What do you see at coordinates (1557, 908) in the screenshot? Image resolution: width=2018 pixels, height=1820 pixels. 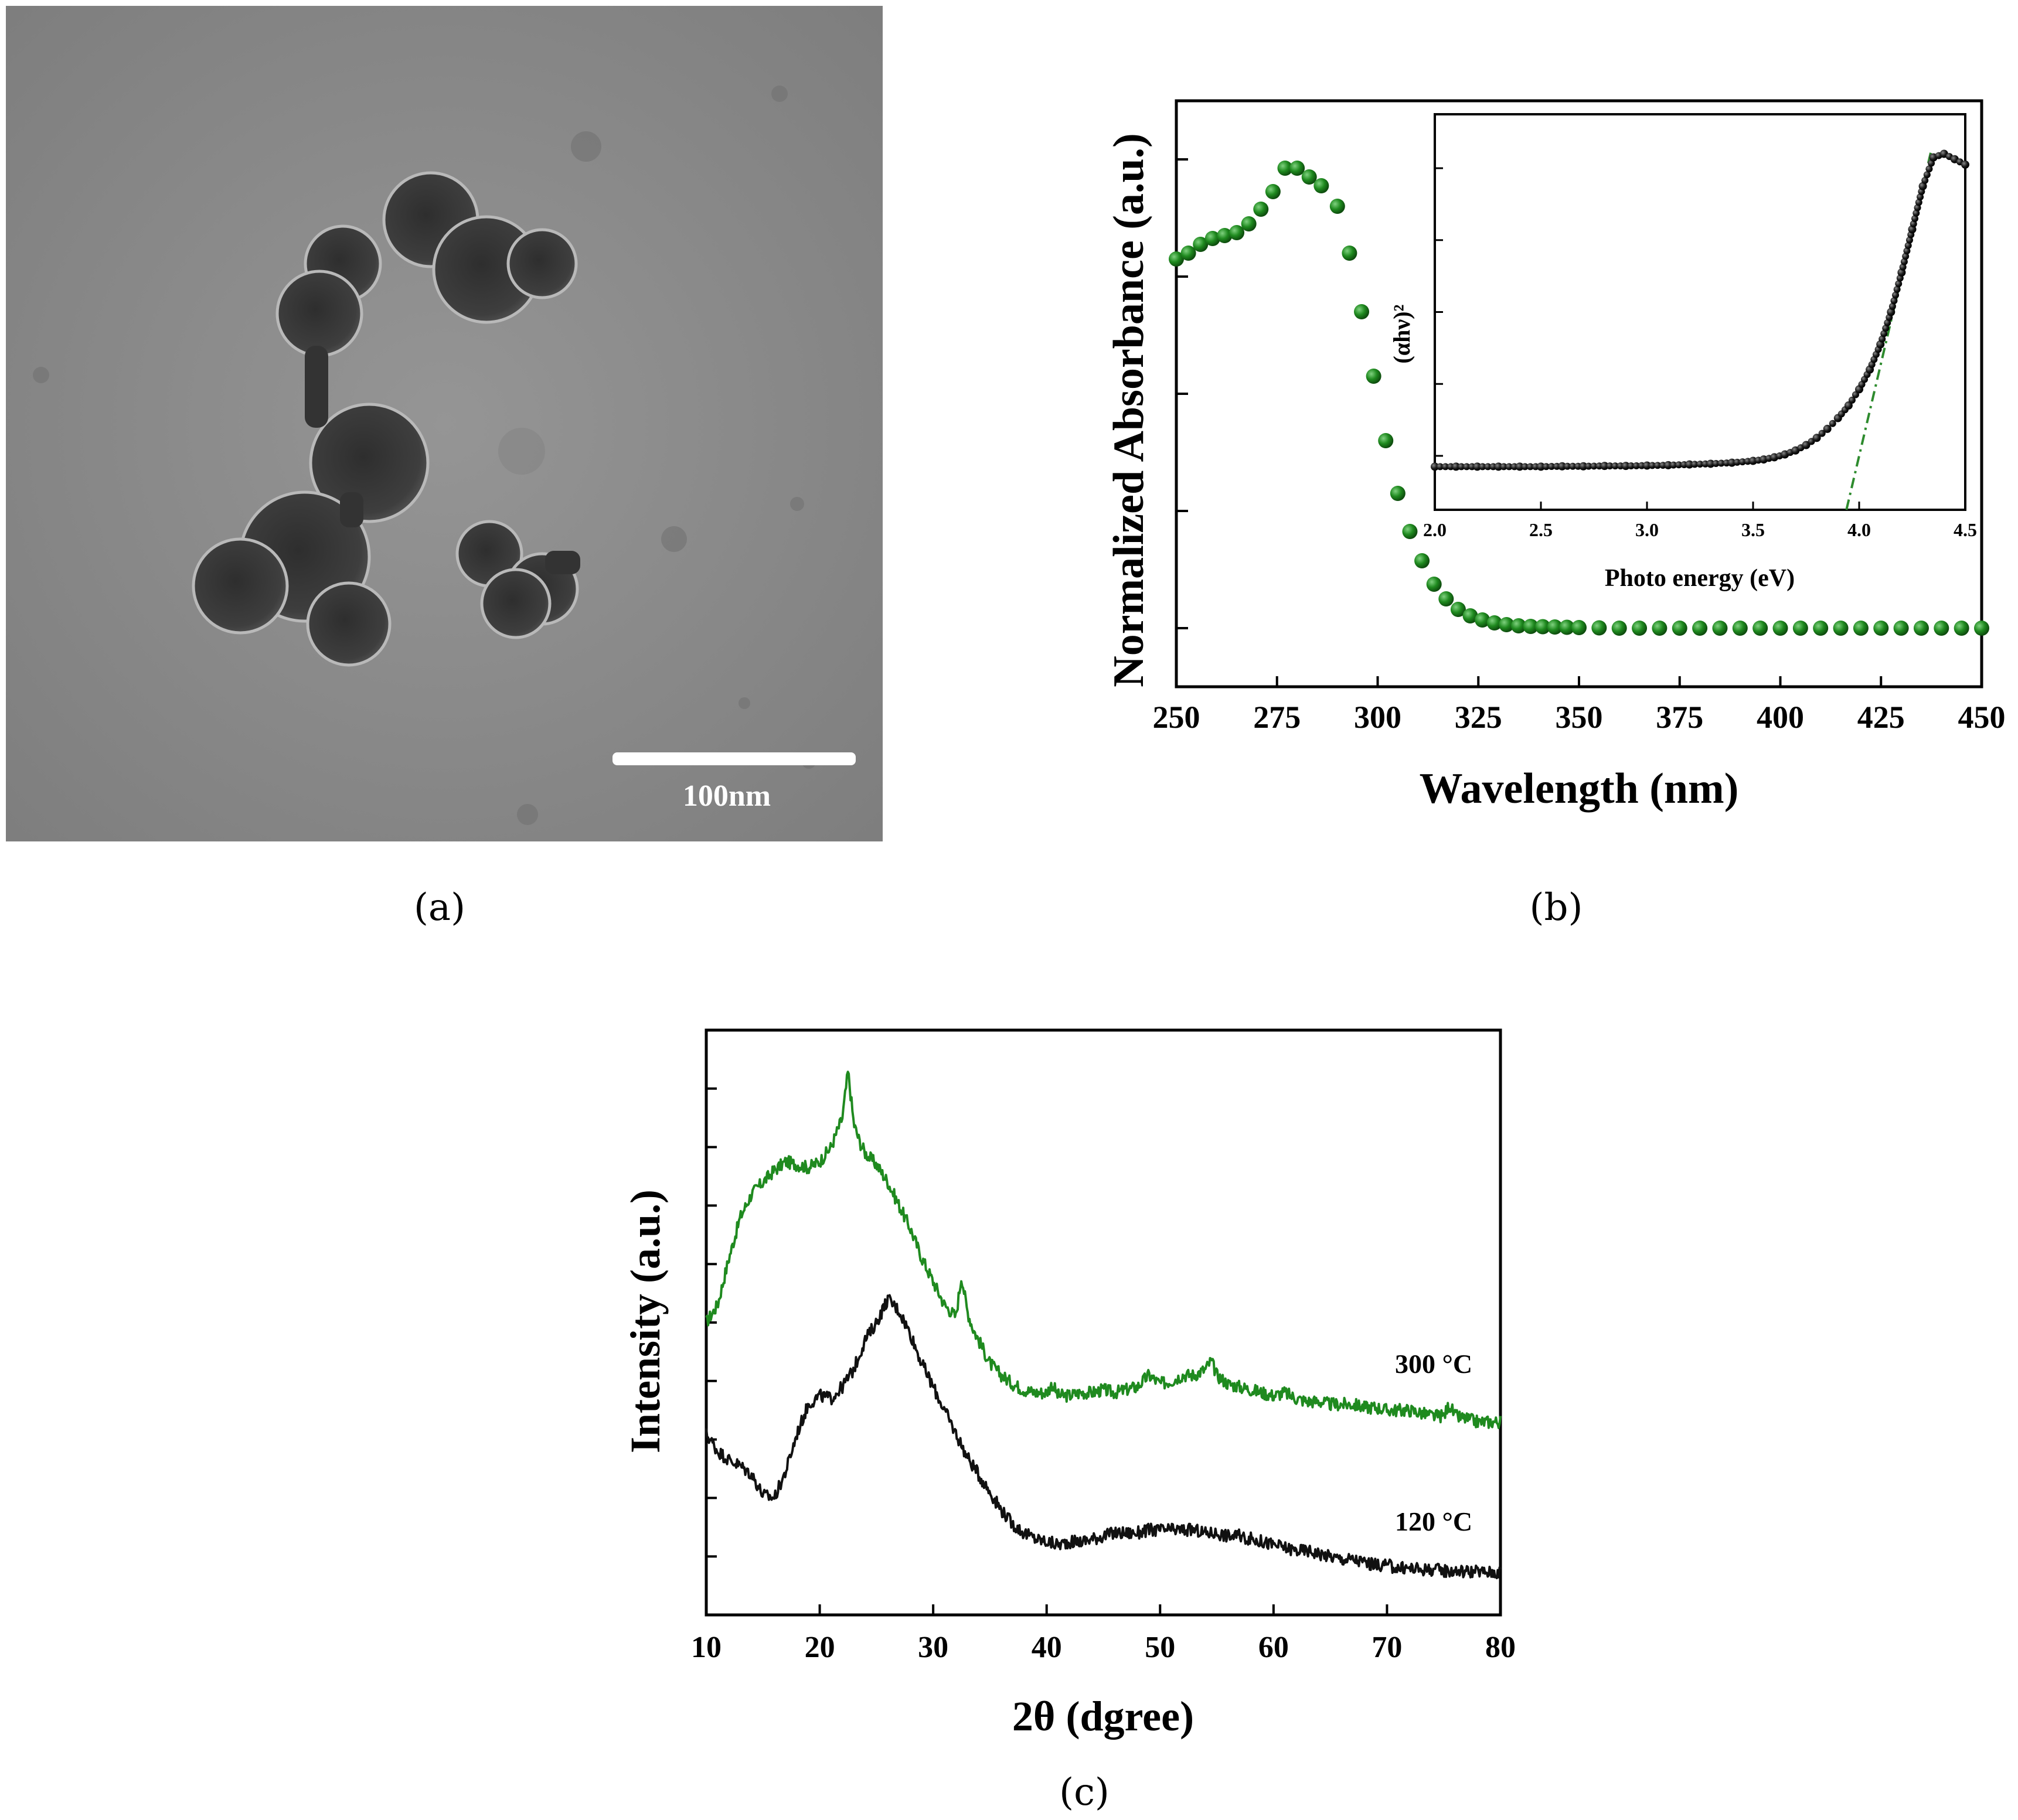 I see `panel-label-b: (b)` at bounding box center [1557, 908].